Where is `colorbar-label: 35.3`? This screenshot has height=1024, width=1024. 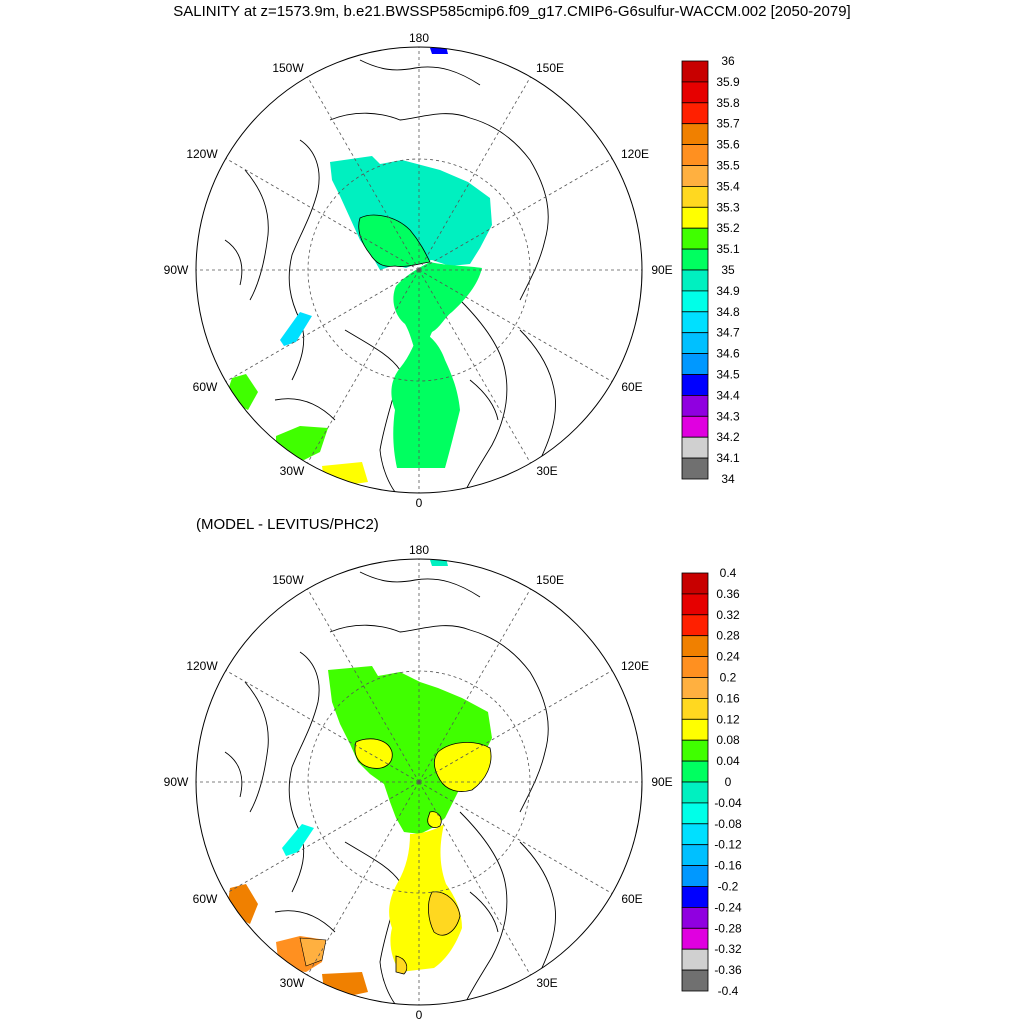 colorbar-label: 35.3 is located at coordinates (728, 207).